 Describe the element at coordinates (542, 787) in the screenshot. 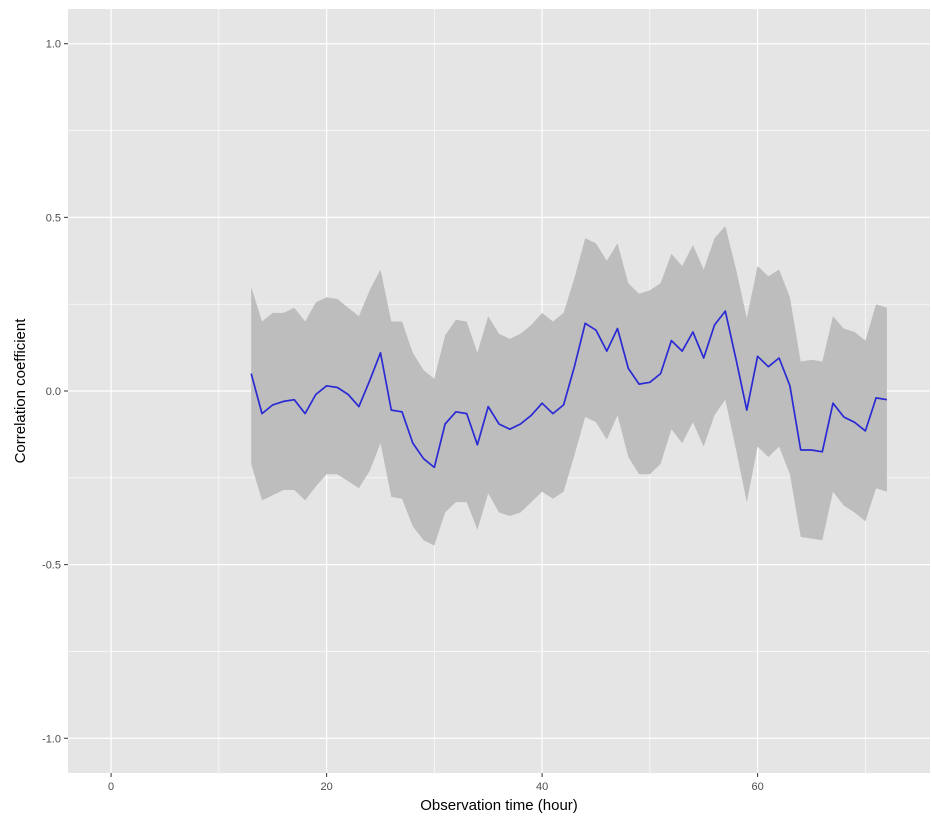

I see `x-tick-label: 40` at that location.